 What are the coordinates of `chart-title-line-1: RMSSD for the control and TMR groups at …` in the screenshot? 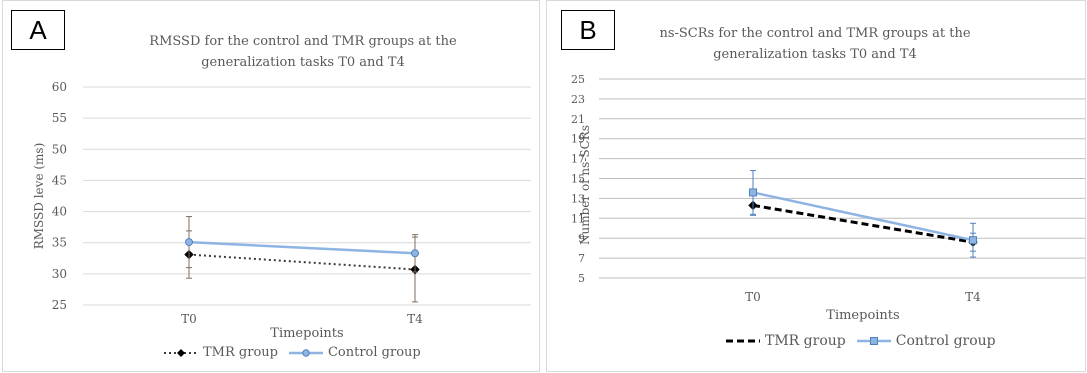 It's located at (303, 41).